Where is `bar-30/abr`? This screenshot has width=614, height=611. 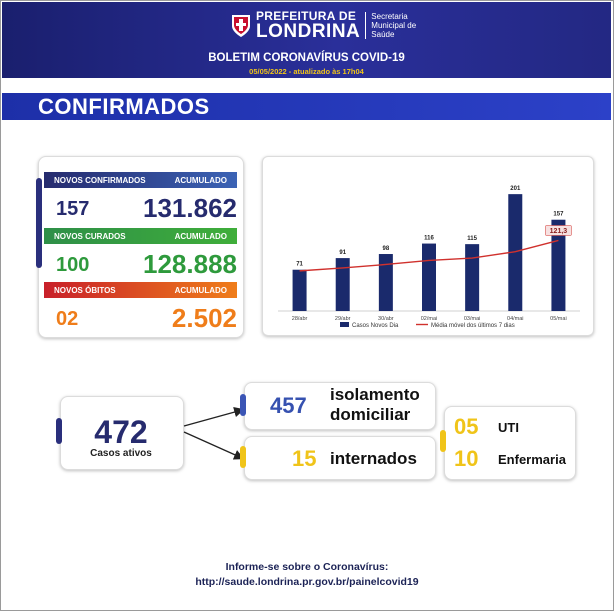
bar-30/abr is located at coordinates (385, 282).